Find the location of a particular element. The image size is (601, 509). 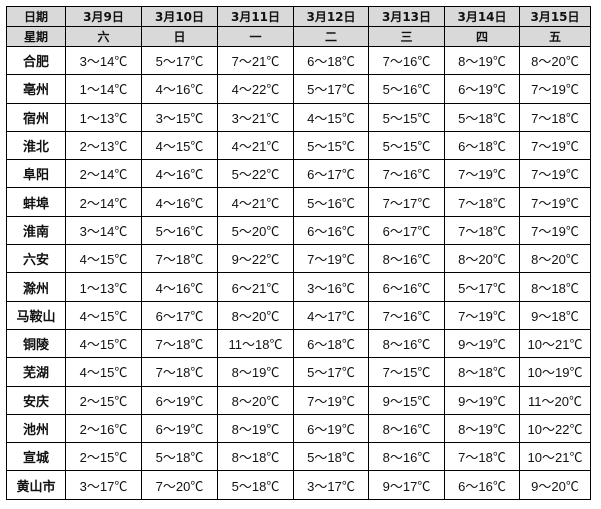

temperature-cell: 5～22℃ is located at coordinates (255, 174).